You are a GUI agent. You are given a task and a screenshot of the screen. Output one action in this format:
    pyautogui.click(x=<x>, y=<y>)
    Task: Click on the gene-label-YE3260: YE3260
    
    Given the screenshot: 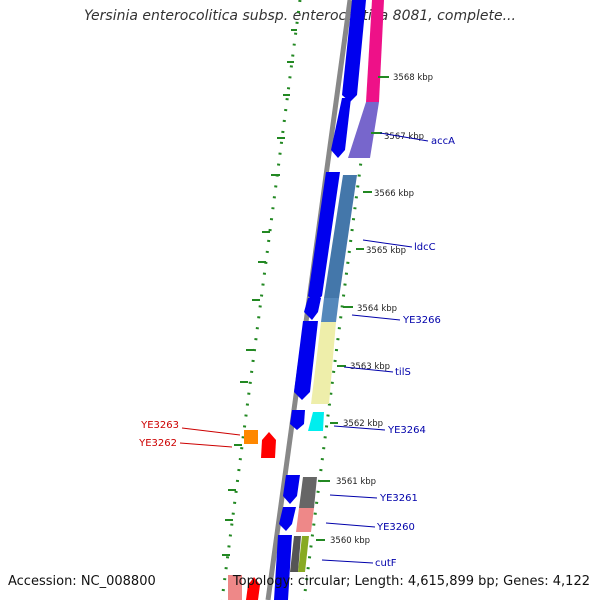 What is the action you would take?
    pyautogui.click(x=395, y=527)
    